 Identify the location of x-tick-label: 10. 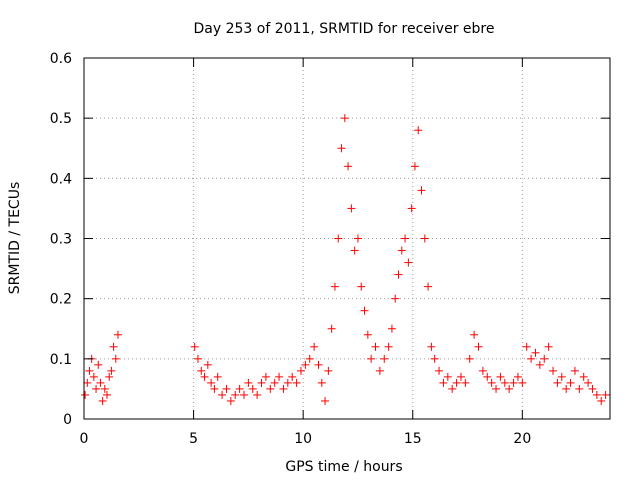
(303, 439).